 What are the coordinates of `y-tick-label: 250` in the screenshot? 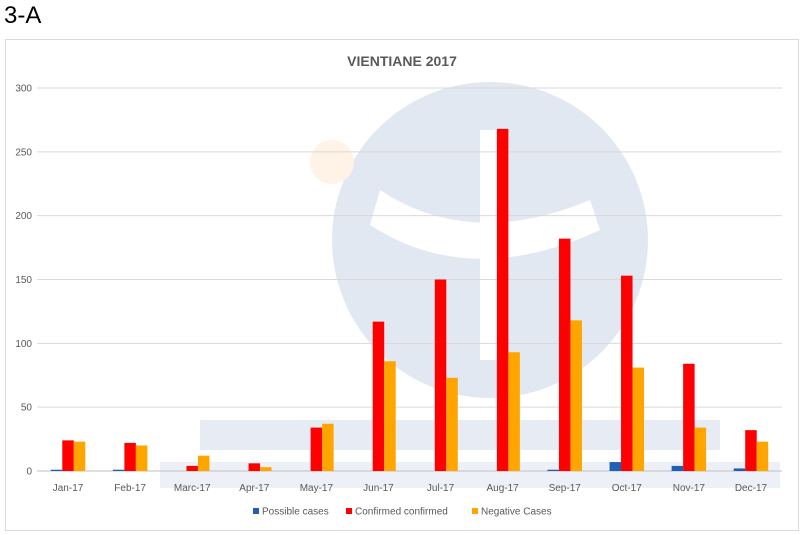 It's located at (23, 152).